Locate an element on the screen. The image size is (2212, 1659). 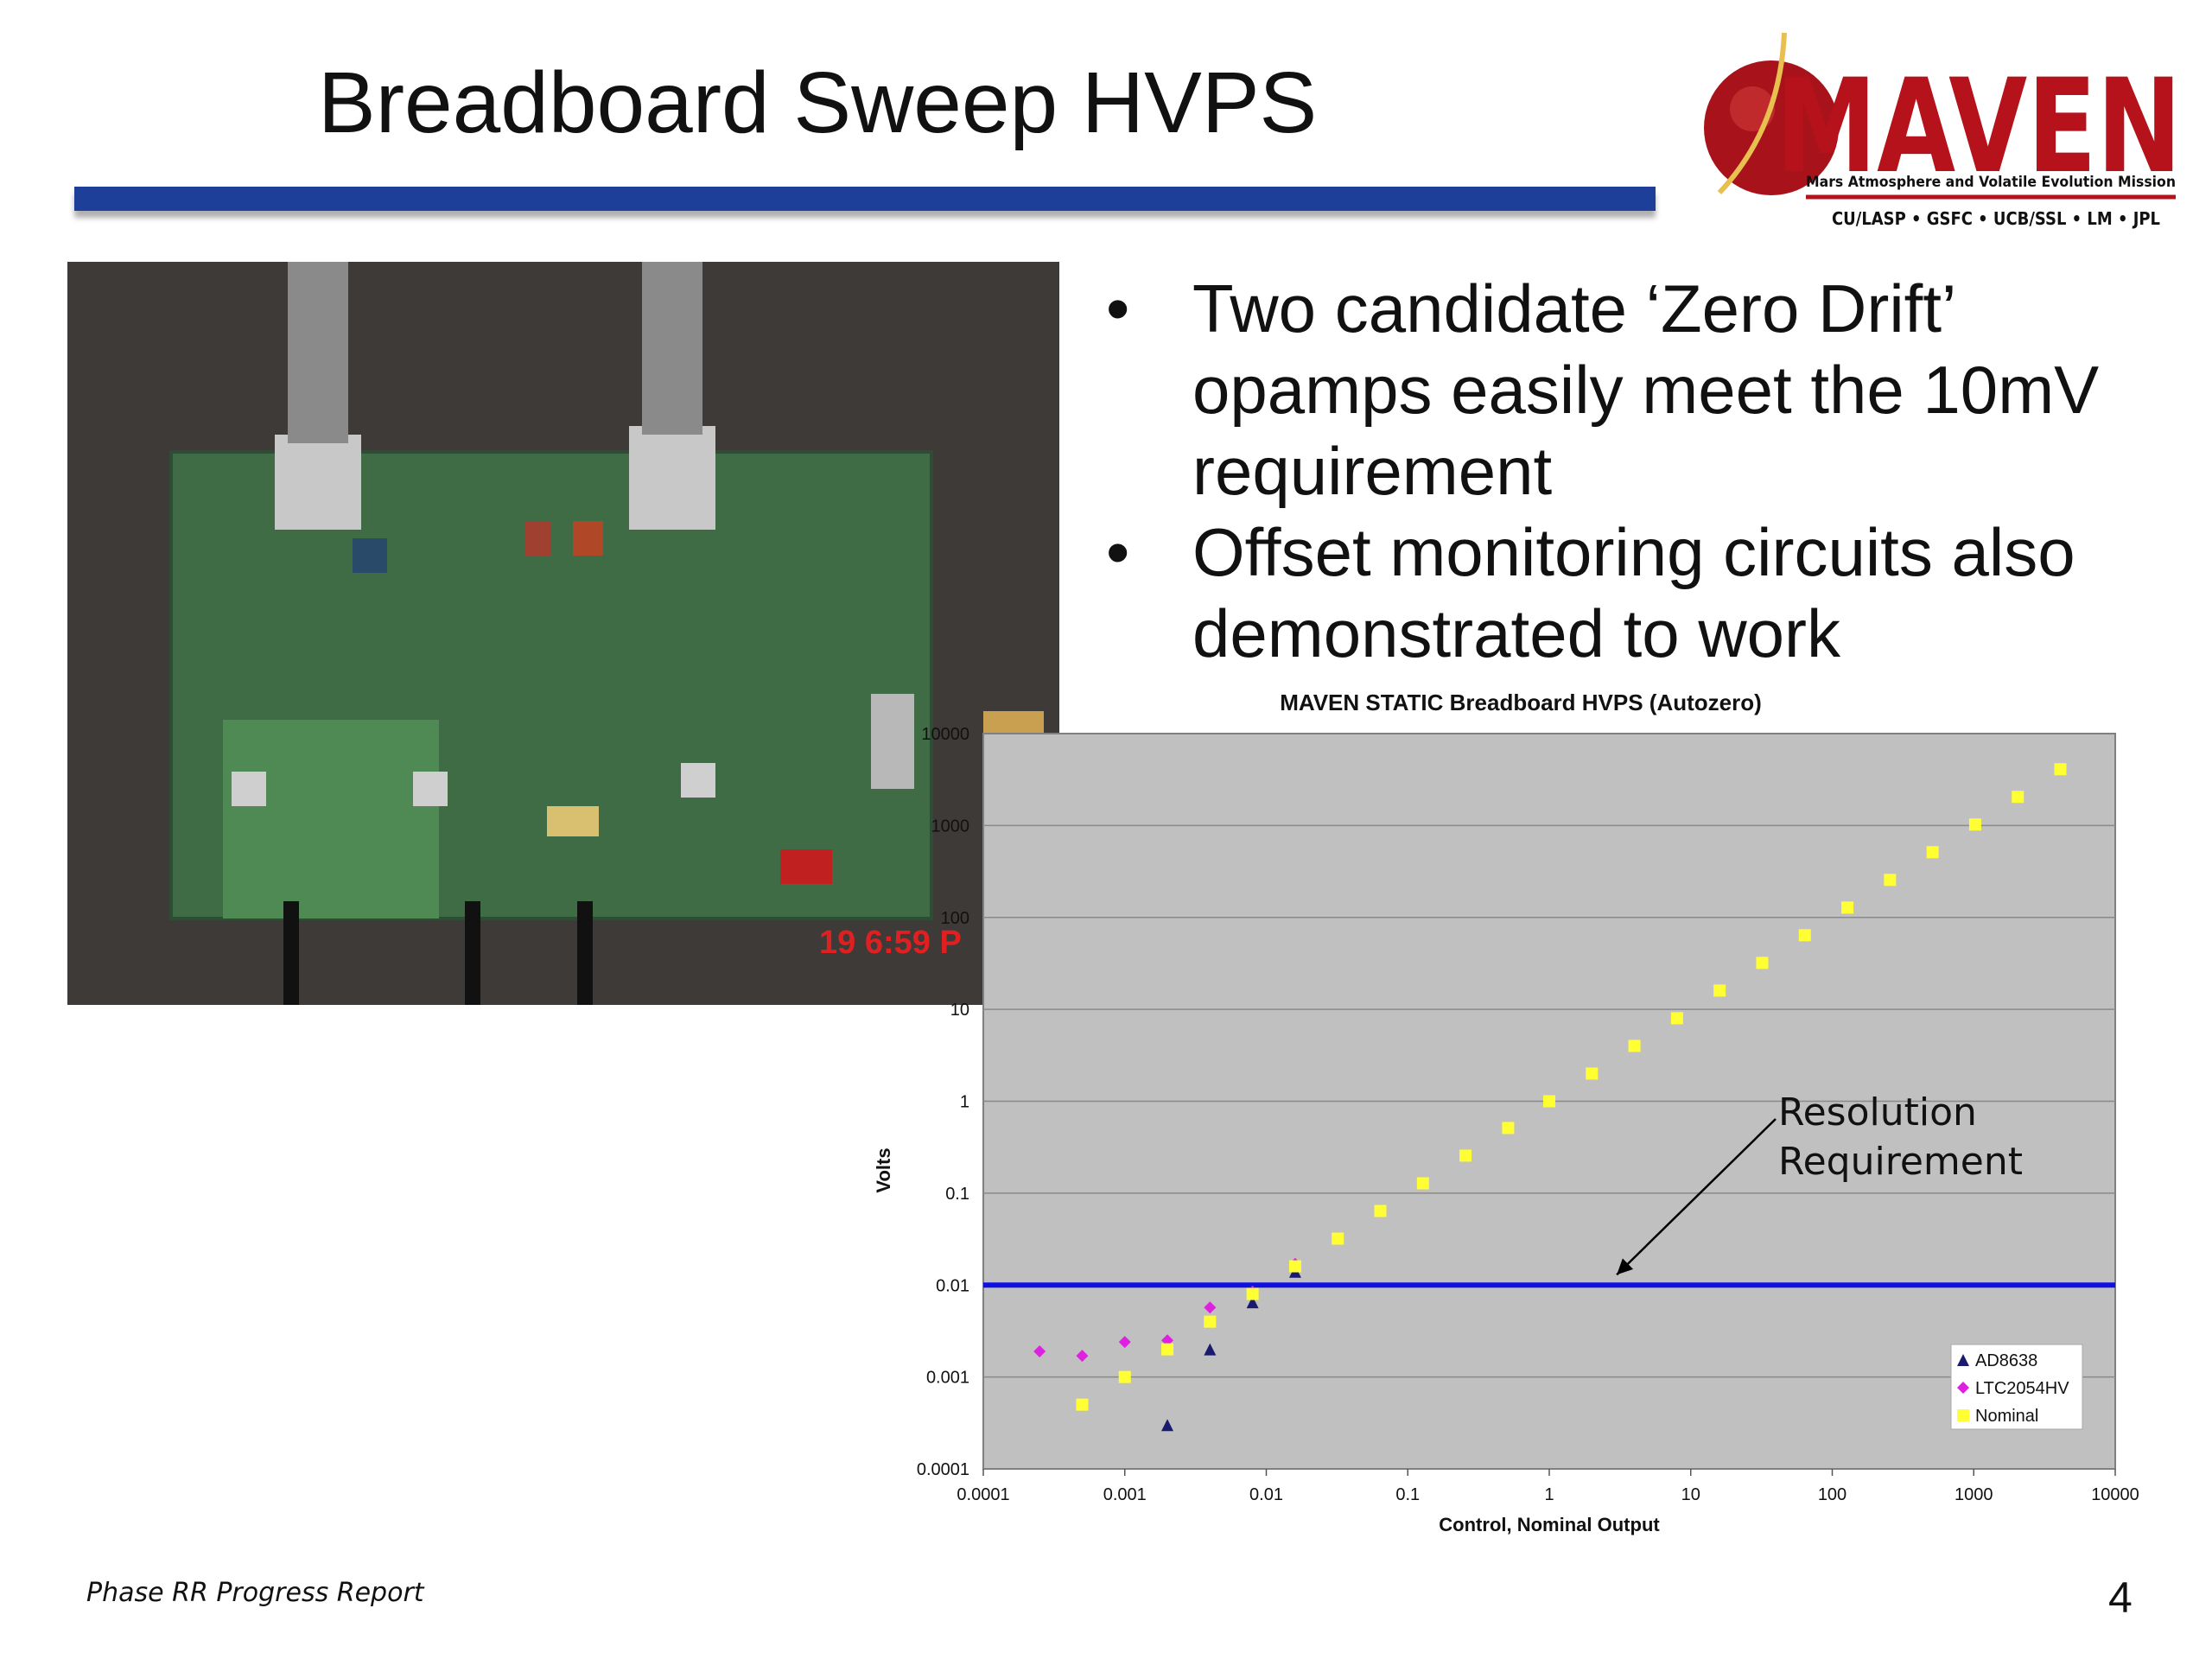
y-tick-label: 1000 is located at coordinates (950, 826).